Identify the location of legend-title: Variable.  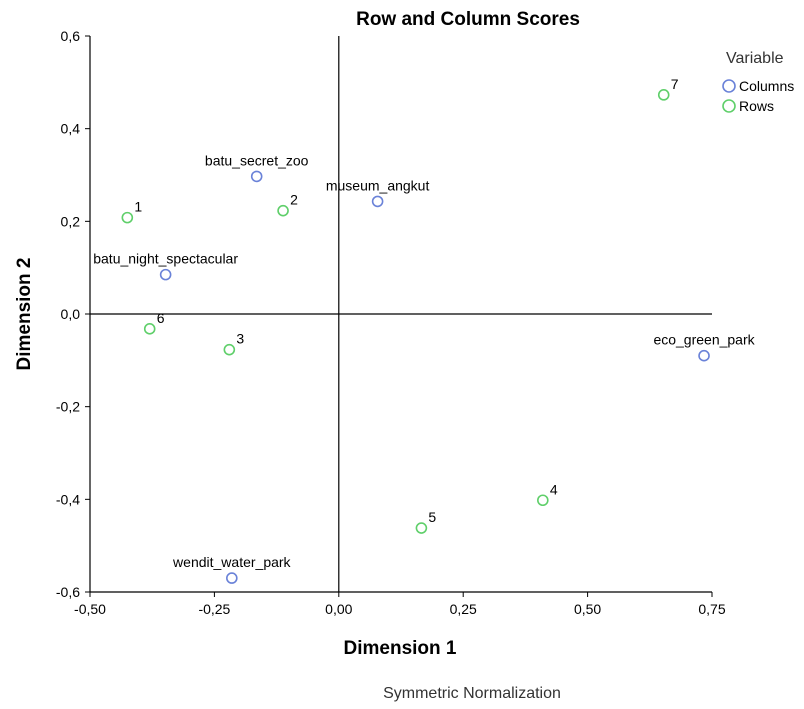
(755, 58).